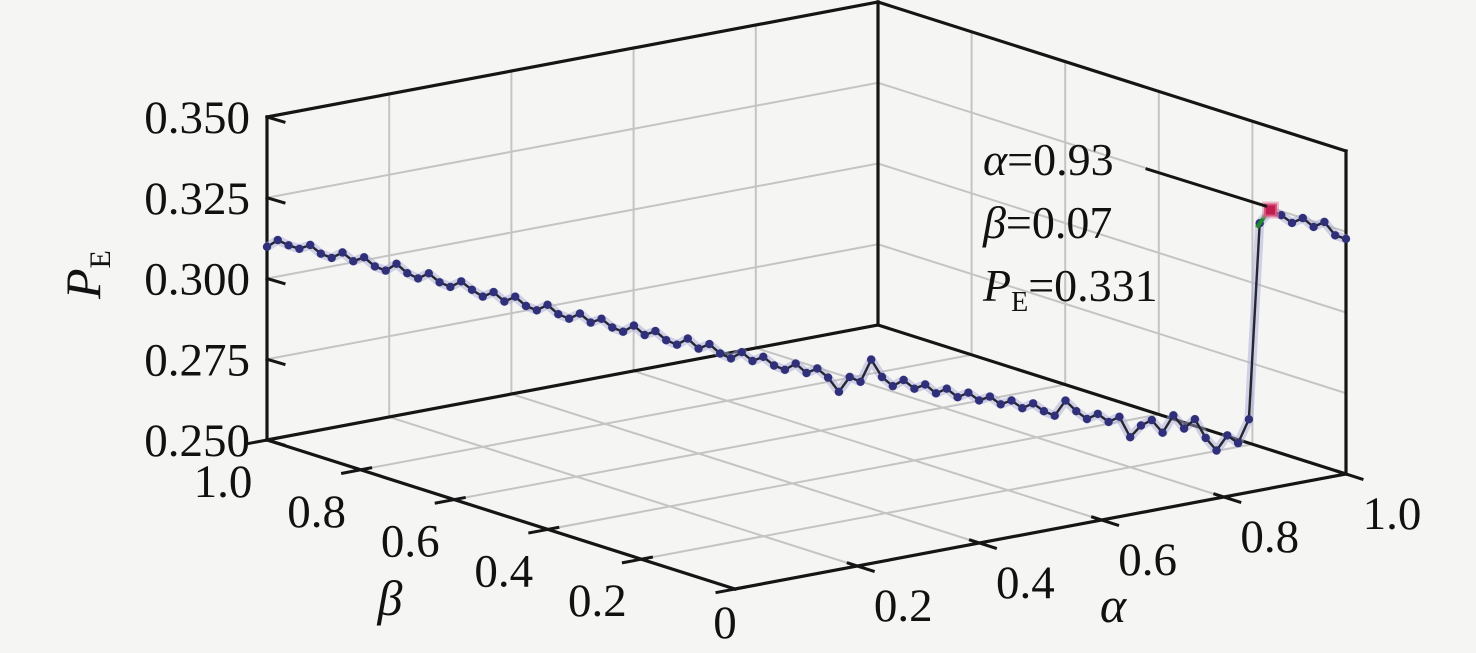 This screenshot has width=1476, height=653. I want to click on beta-tick-label: 0, so click(725, 623).